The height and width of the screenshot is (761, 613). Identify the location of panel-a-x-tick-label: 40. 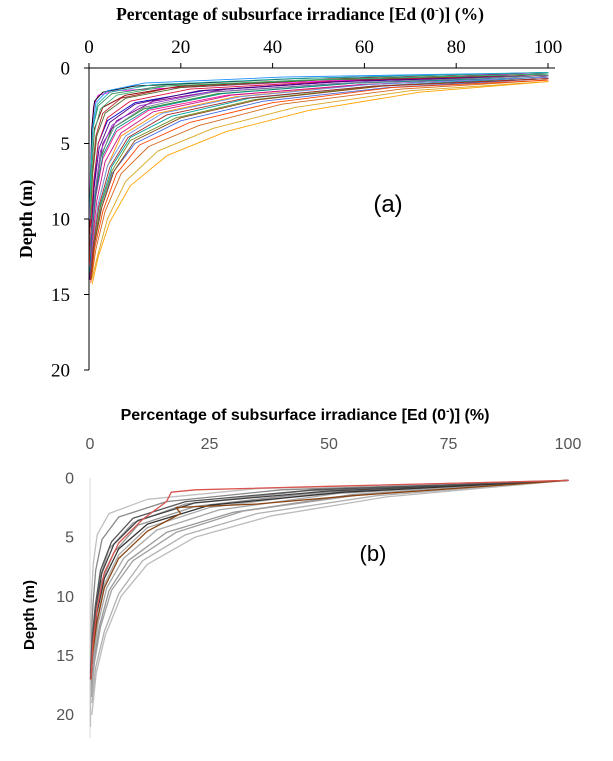
(272, 47).